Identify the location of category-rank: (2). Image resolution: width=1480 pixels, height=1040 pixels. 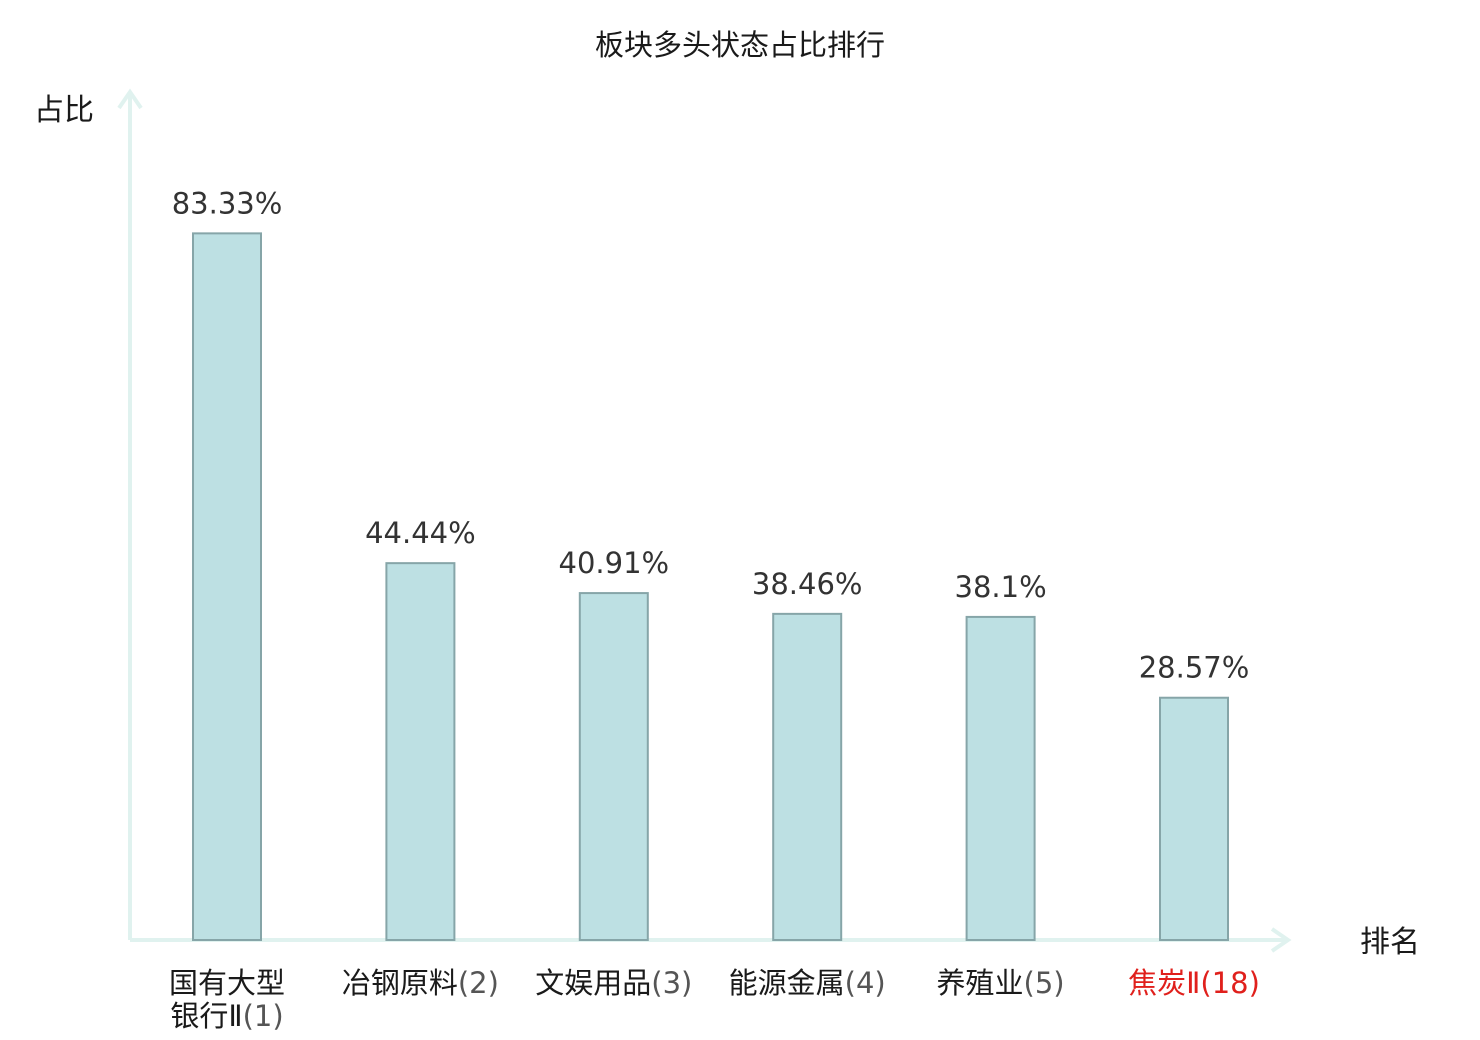
(478, 983).